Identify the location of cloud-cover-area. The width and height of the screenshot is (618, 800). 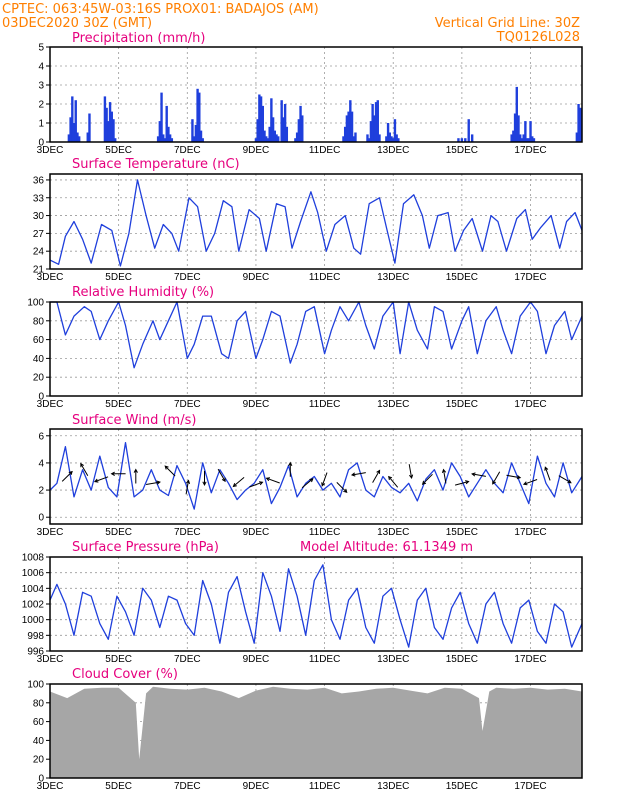
(316, 732).